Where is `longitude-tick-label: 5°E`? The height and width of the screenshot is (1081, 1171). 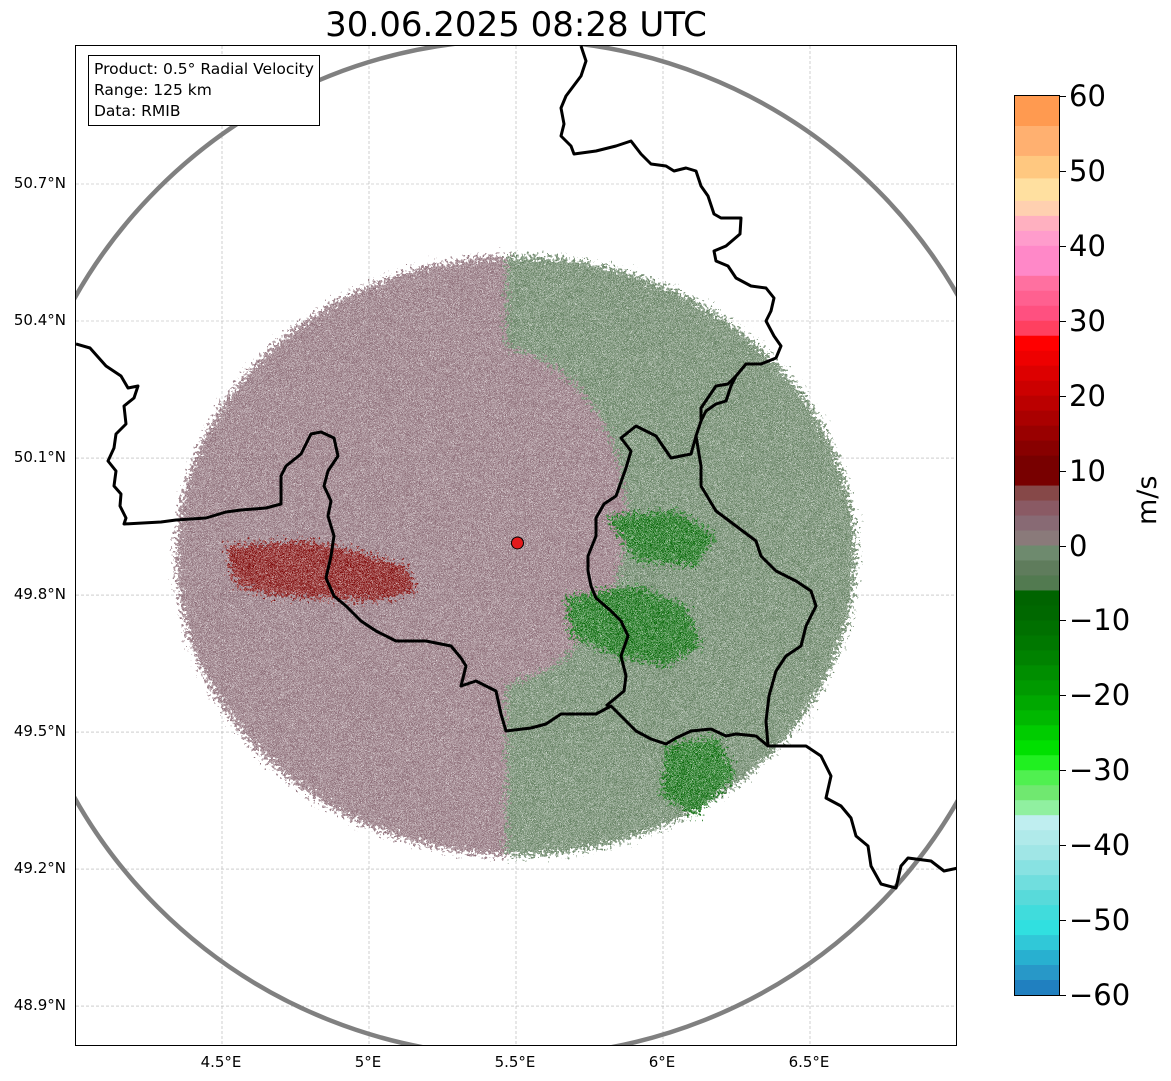
longitude-tick-label: 5°E is located at coordinates (368, 1062).